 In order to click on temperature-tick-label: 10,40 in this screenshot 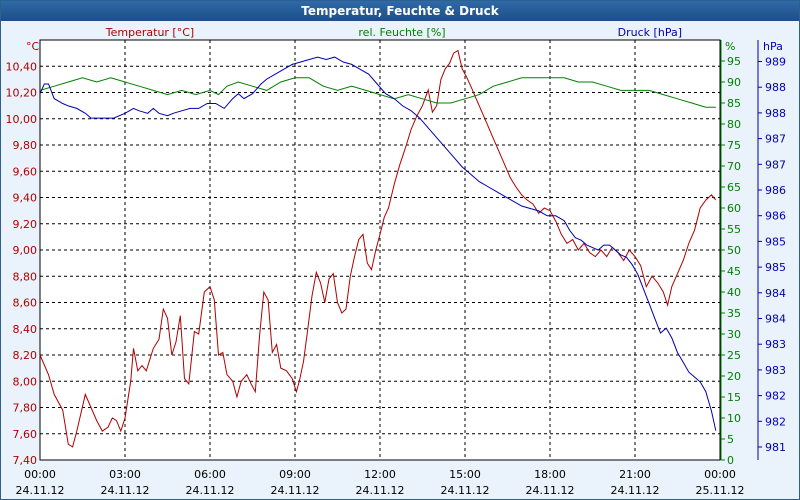, I will do `click(22, 66)`.